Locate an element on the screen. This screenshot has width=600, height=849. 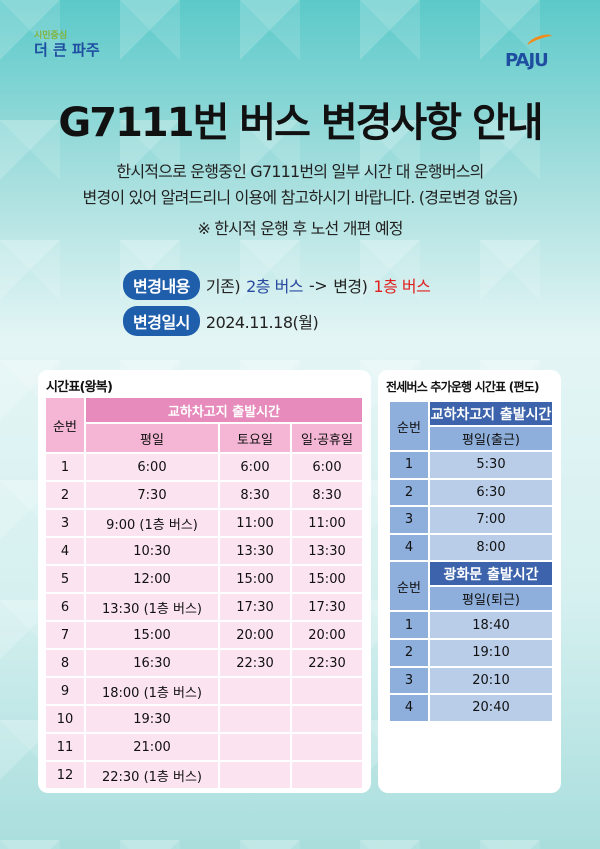
table-cell: 13:30 (1층 버스) is located at coordinates (152, 607).